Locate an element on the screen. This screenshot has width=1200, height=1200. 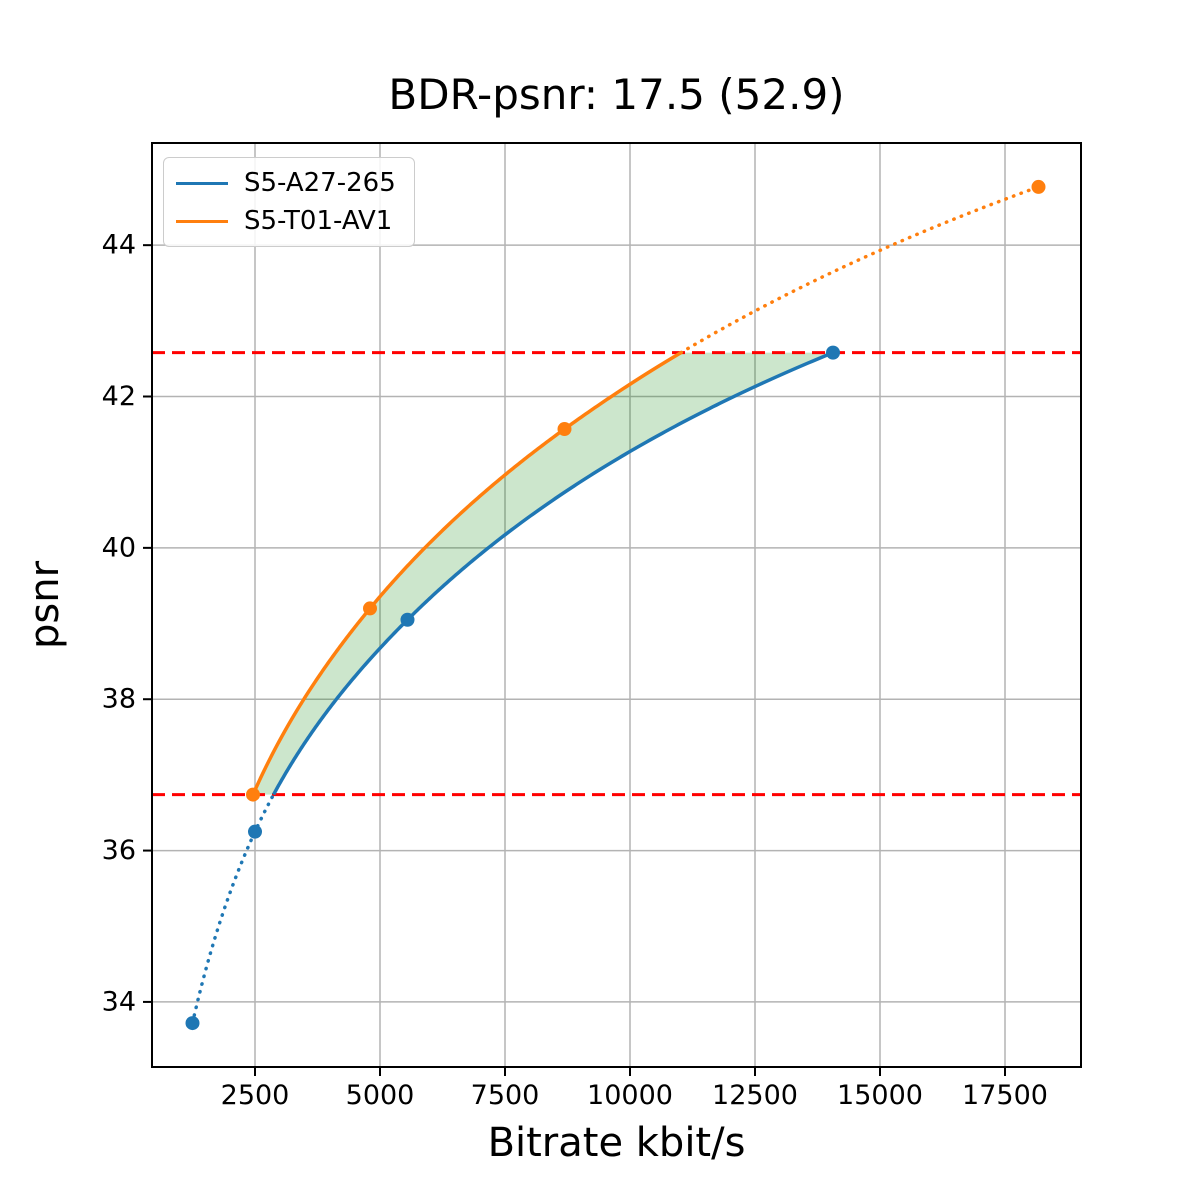
legend-item: S5-A27-265 is located at coordinates (286, 183).